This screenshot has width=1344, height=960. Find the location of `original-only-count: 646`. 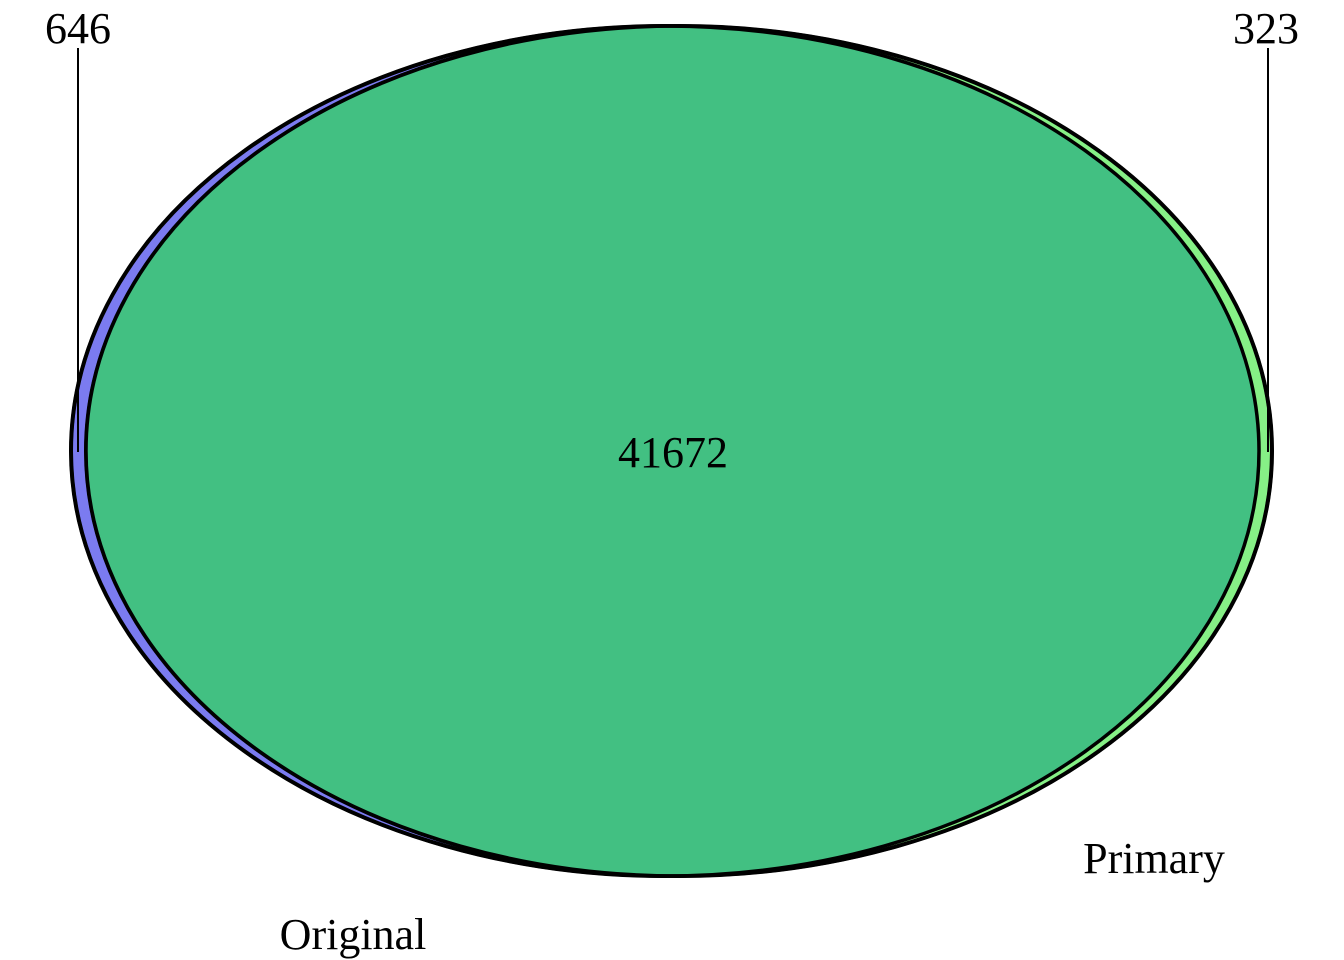

original-only-count: 646 is located at coordinates (78, 28).